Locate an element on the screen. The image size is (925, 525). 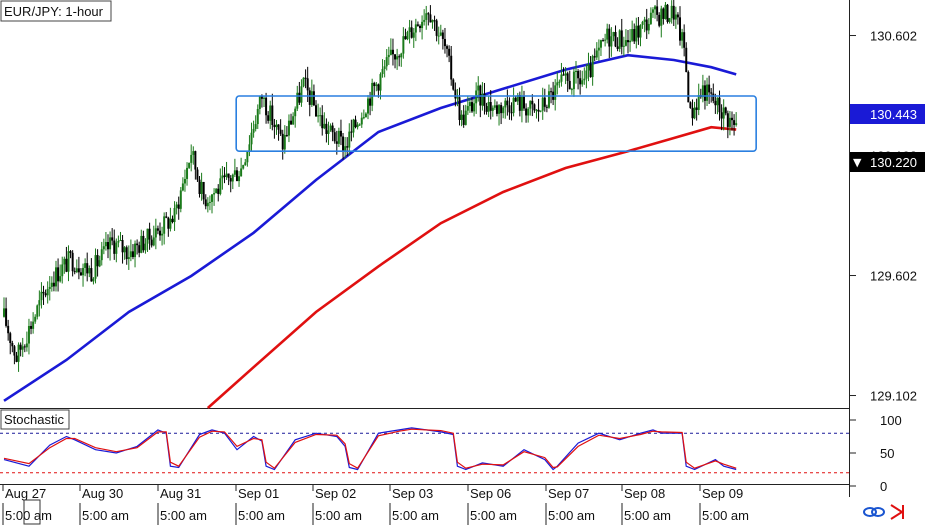
stochastic-tick-label: 50 is located at coordinates (887, 453).